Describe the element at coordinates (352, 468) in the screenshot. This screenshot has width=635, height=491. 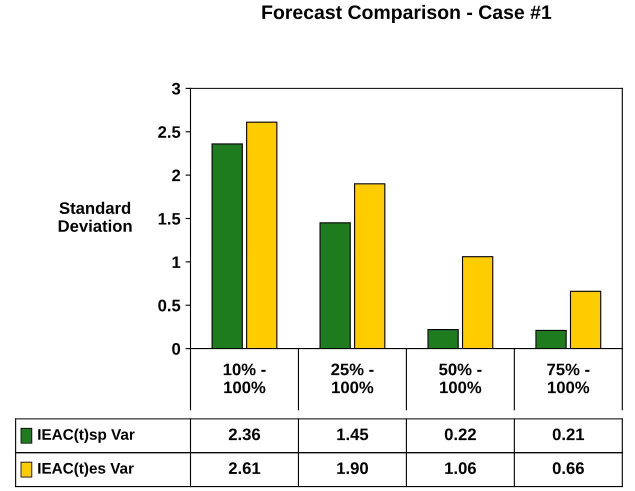
I see `data-label: 1.90` at that location.